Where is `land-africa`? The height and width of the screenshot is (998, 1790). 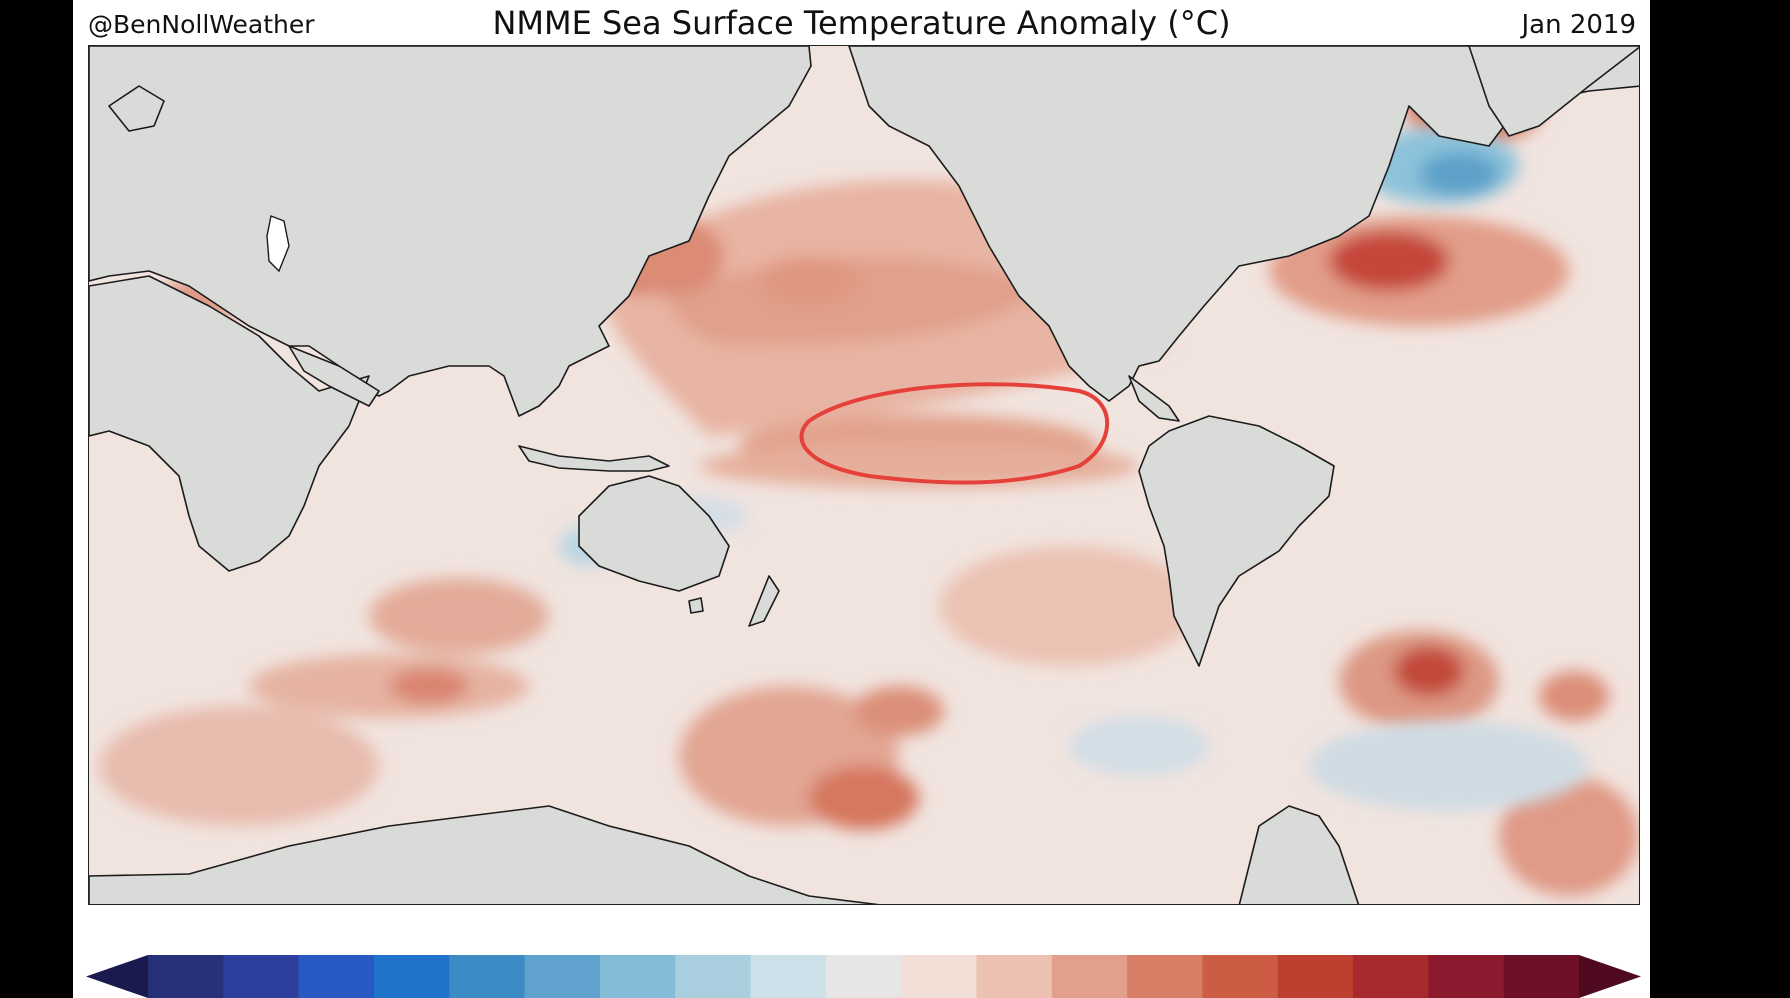
land-africa is located at coordinates (229, 423).